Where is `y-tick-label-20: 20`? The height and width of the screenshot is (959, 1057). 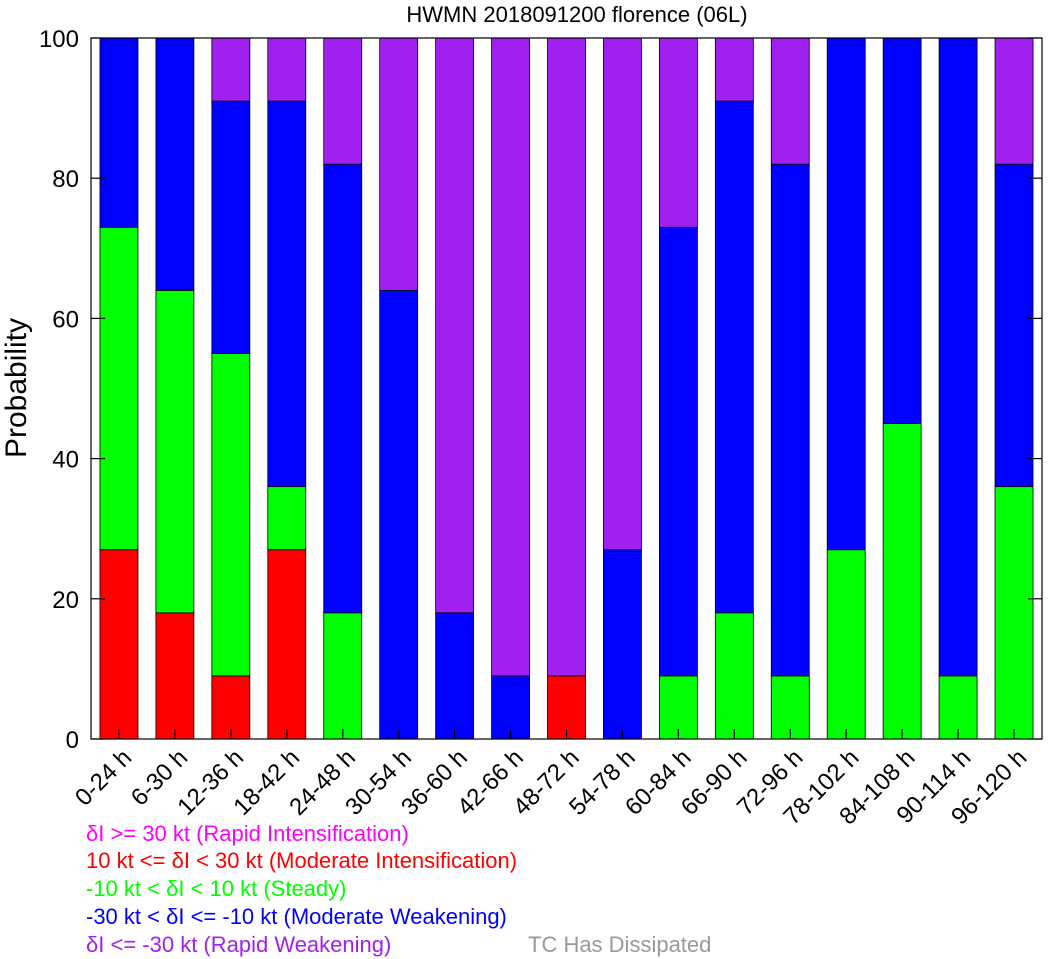
y-tick-label-20: 20 is located at coordinates (65, 600).